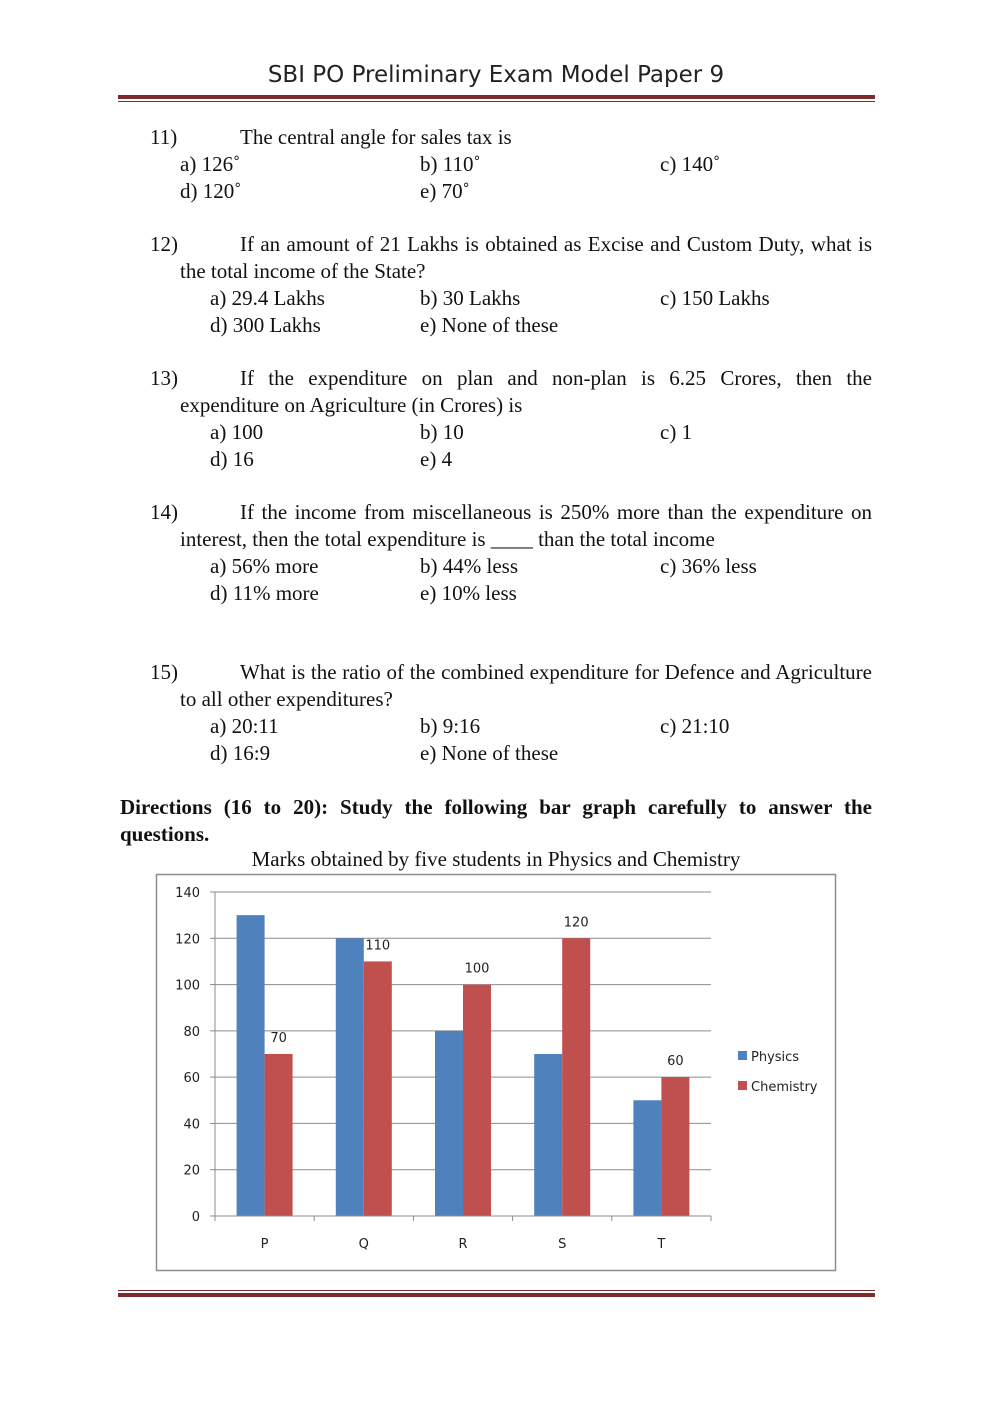 The image size is (992, 1403). What do you see at coordinates (210, 164) in the screenshot?
I see `option-a: a) 126˚` at bounding box center [210, 164].